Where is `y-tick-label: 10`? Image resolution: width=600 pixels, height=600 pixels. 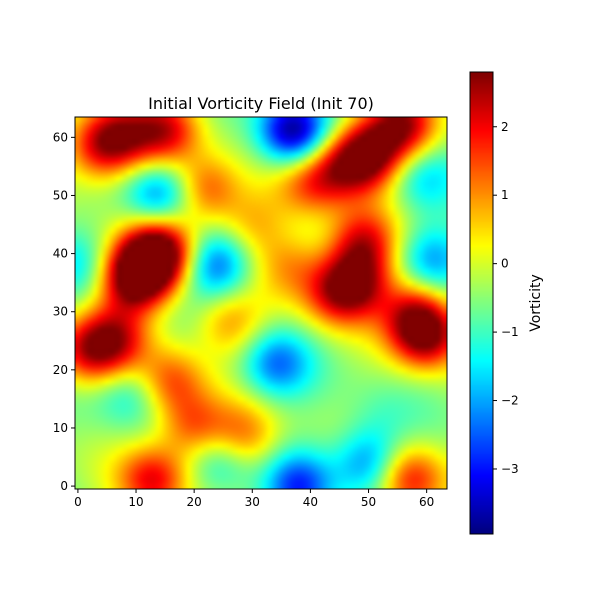 y-tick-label: 10 is located at coordinates (60, 428).